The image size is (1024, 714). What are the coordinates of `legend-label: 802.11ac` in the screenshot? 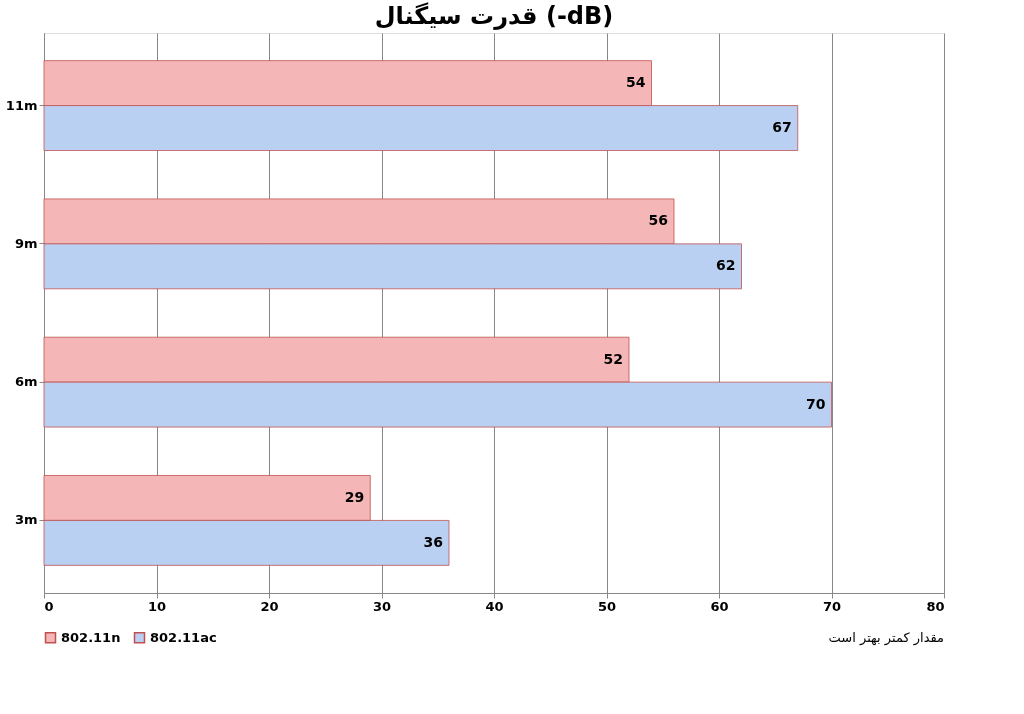 It's located at (183, 637).